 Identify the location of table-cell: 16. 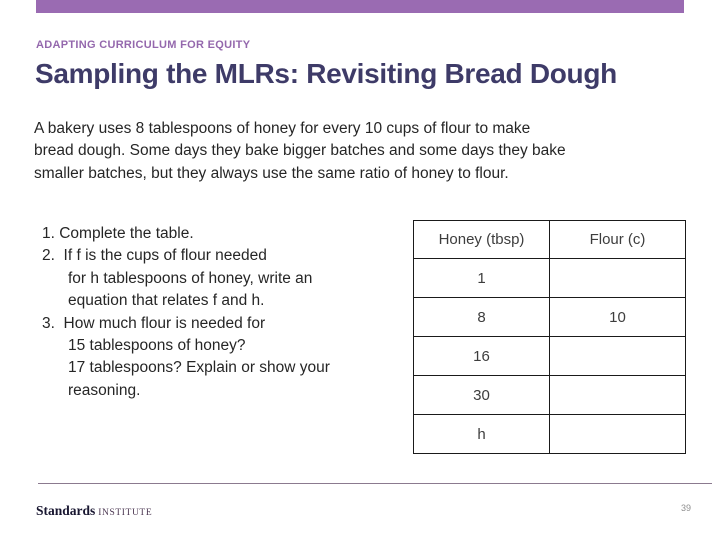
(481, 356).